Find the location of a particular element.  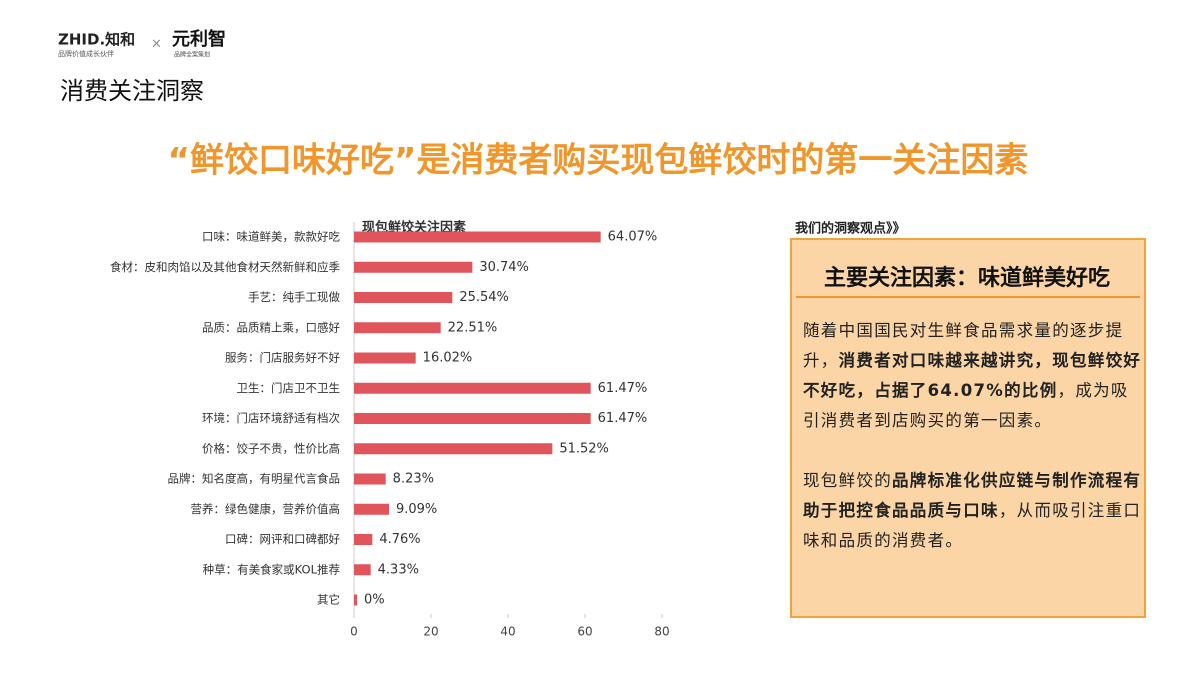

value-label: 0% is located at coordinates (374, 600).